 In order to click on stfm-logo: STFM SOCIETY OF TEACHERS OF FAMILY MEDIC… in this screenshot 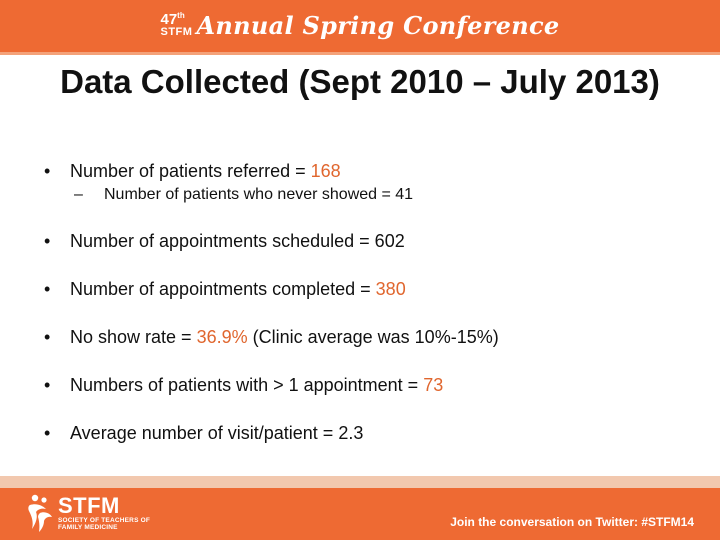, I will do `click(88, 513)`.